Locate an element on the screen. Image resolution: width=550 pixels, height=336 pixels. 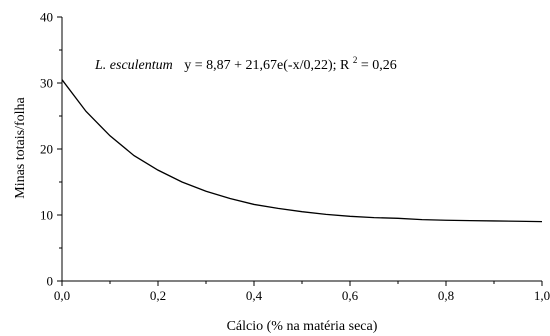
y-tick-label: 0 is located at coordinates (50, 281).